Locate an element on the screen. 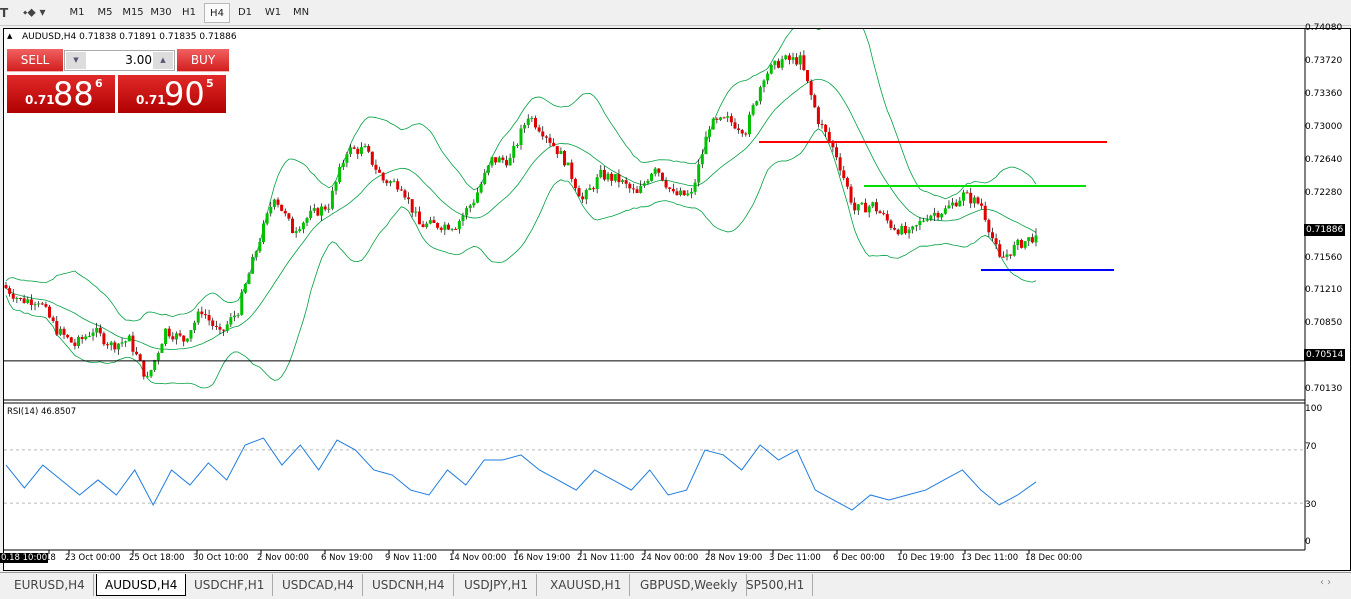 Image resolution: width=1351 pixels, height=599 pixels. tab-usdcnh-h4: USDCNH,H4 is located at coordinates (409, 585).